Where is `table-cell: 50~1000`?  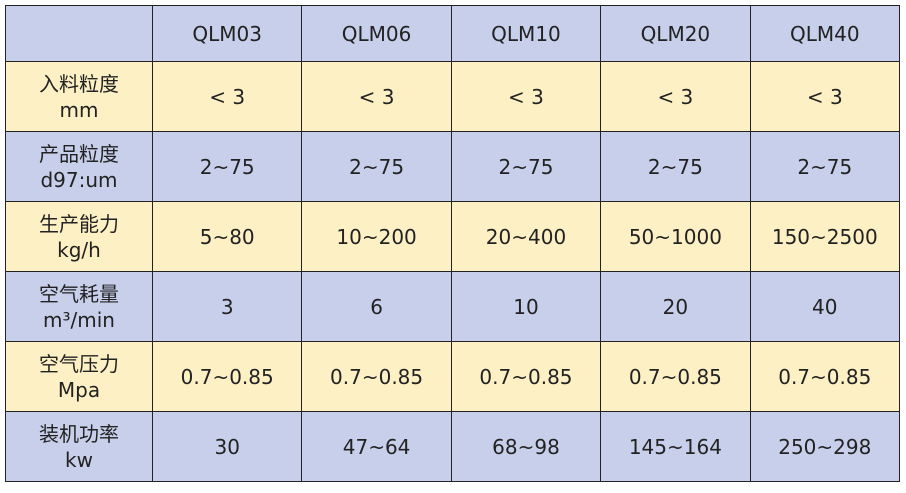 table-cell: 50~1000 is located at coordinates (675, 236).